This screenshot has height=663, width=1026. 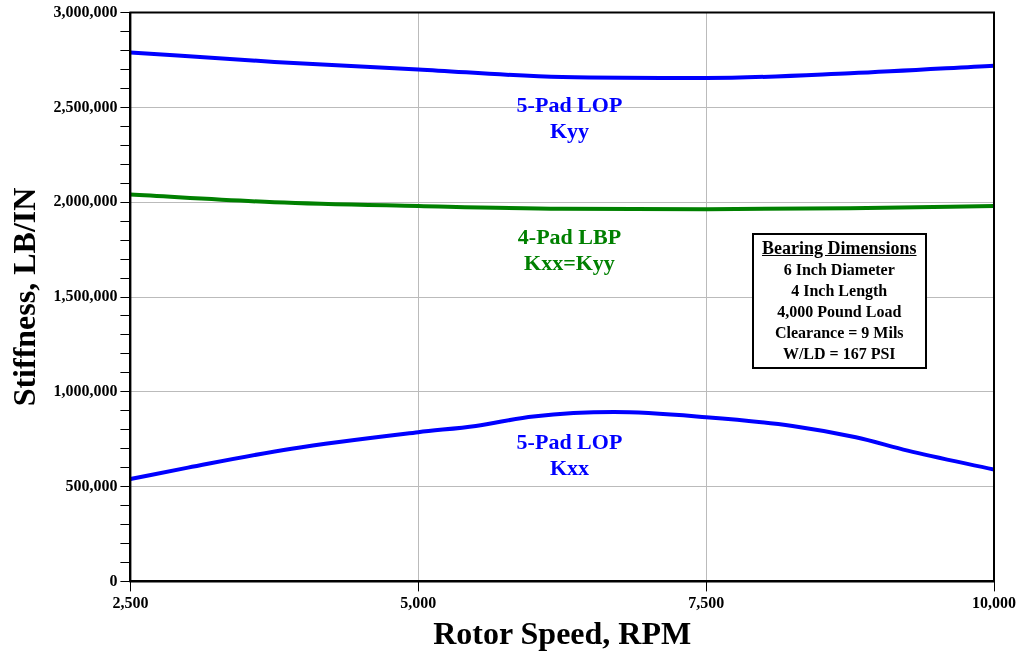 I want to click on y-tick-label: 500,000, so click(x=91, y=485).